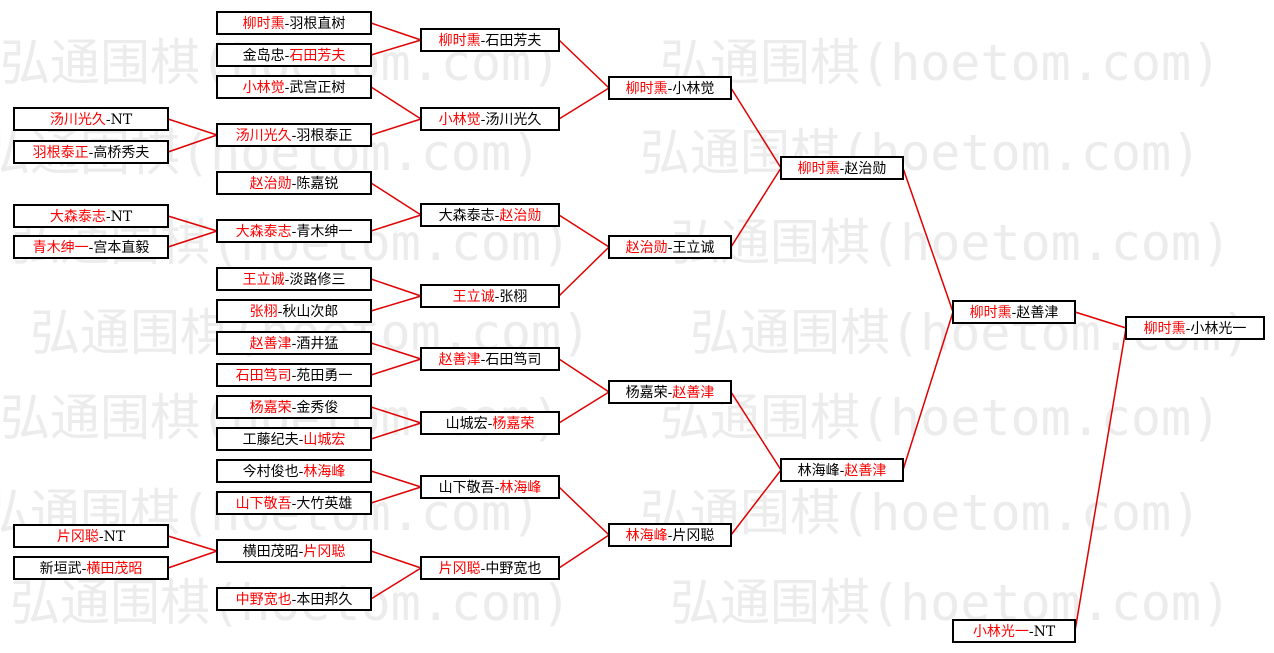 Image resolution: width=1274 pixels, height=653 pixels. I want to click on match-box: 王立诚-张栩, so click(490, 296).